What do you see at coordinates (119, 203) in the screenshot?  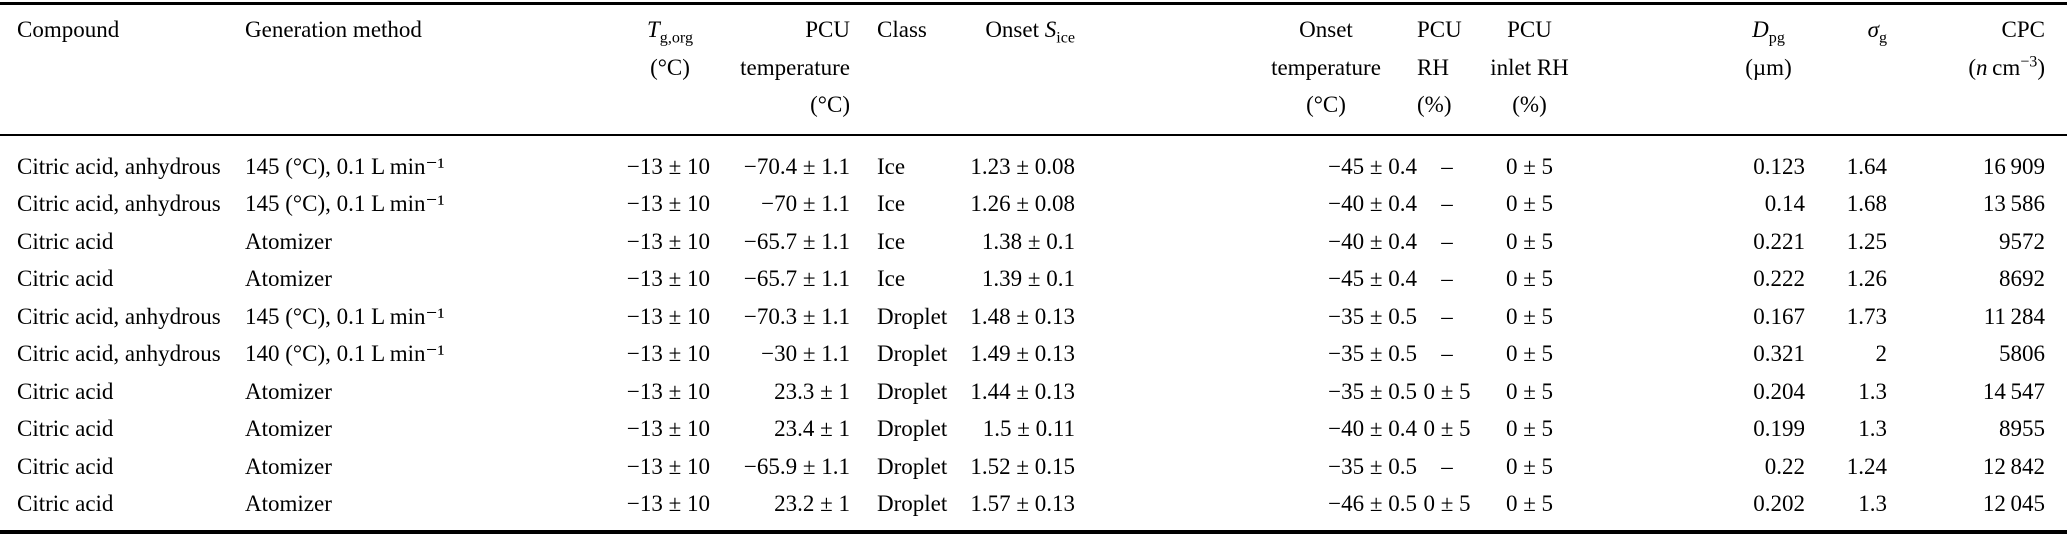 I see `cell-compound: Citric acid, anhydrous` at bounding box center [119, 203].